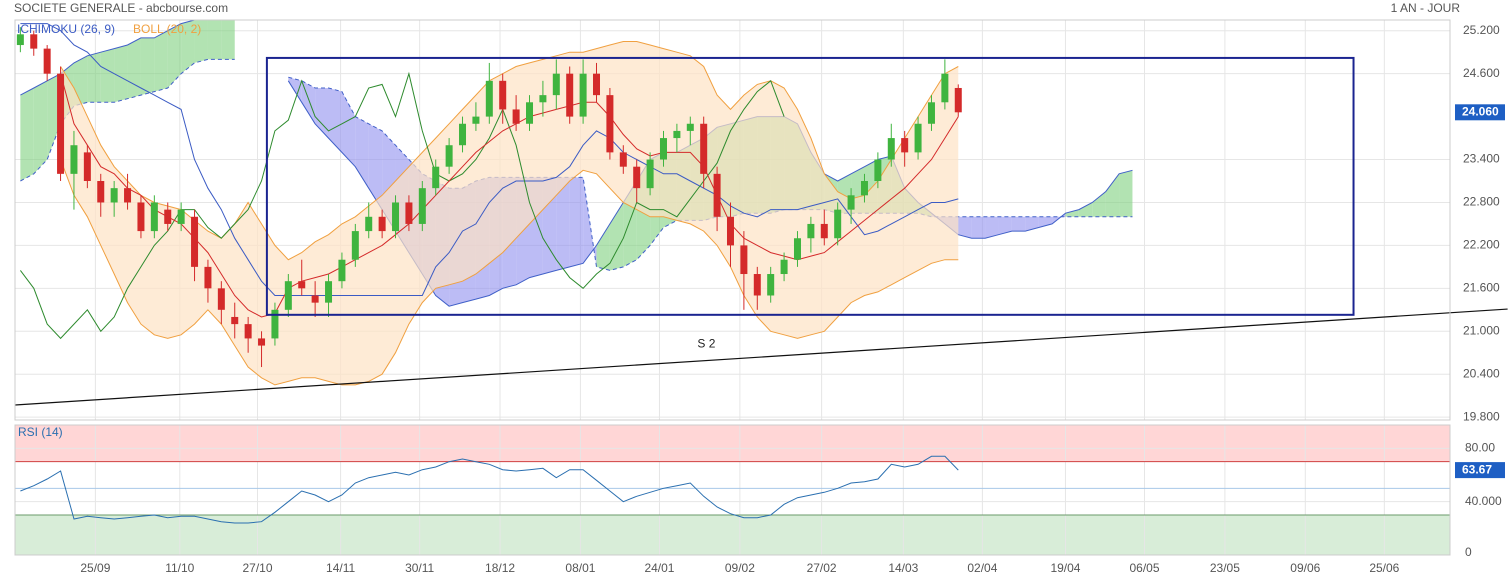 This screenshot has width=1509, height=580. I want to click on x-tick-label: 14/03, so click(903, 568).